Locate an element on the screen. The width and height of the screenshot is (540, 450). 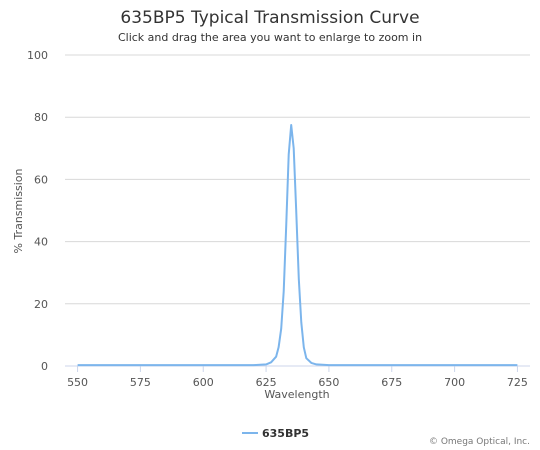
x-tick-label: 575 is located at coordinates (140, 382).